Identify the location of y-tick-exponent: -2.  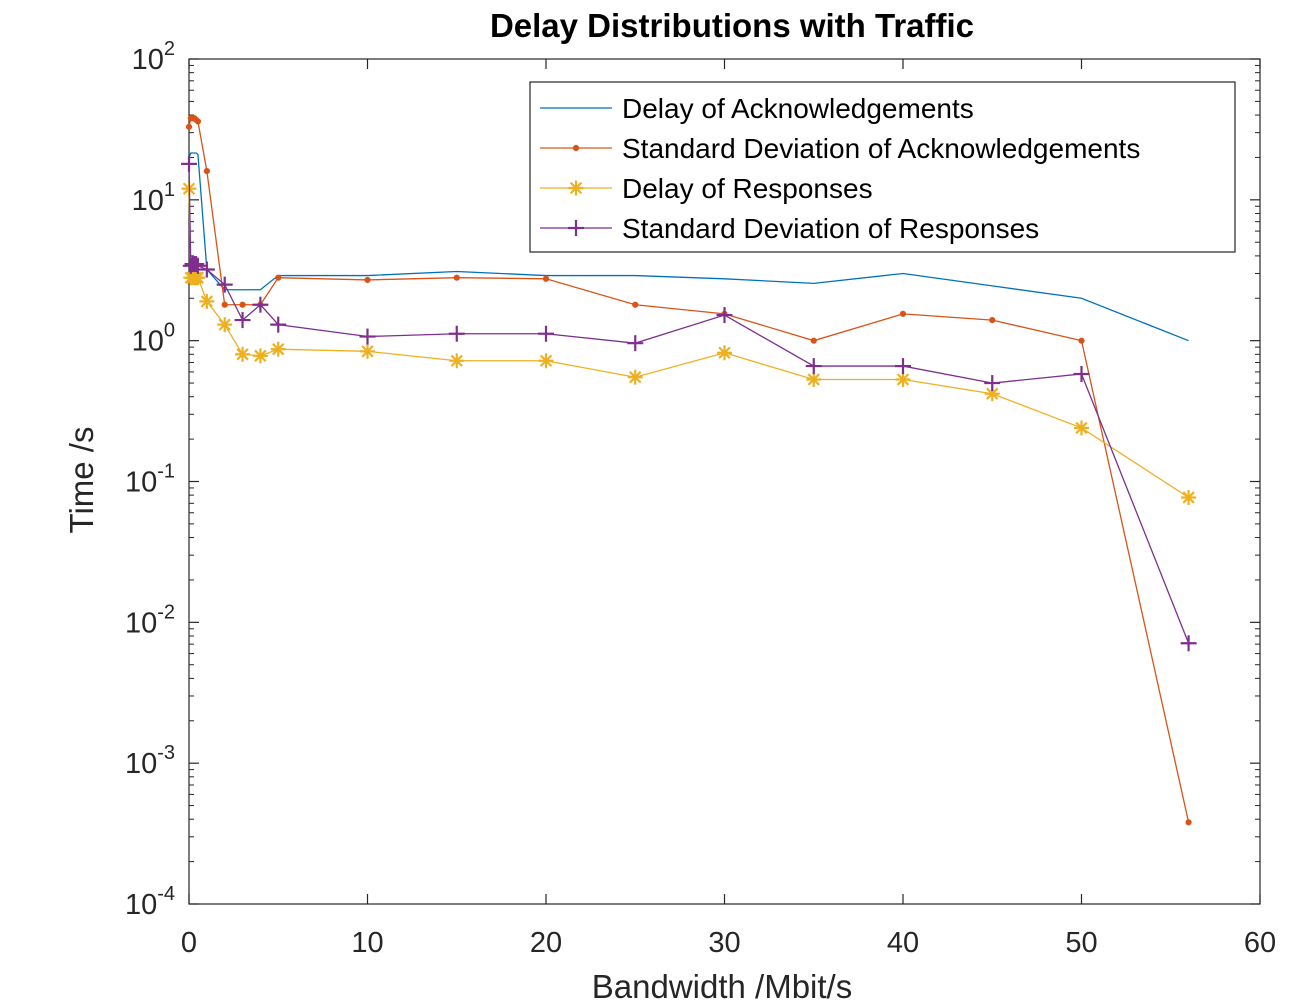
(166, 612).